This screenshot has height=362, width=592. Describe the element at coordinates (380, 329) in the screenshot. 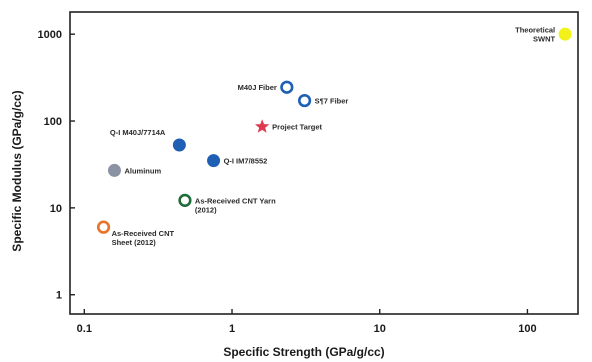

I see `x-tick-label: 10` at that location.